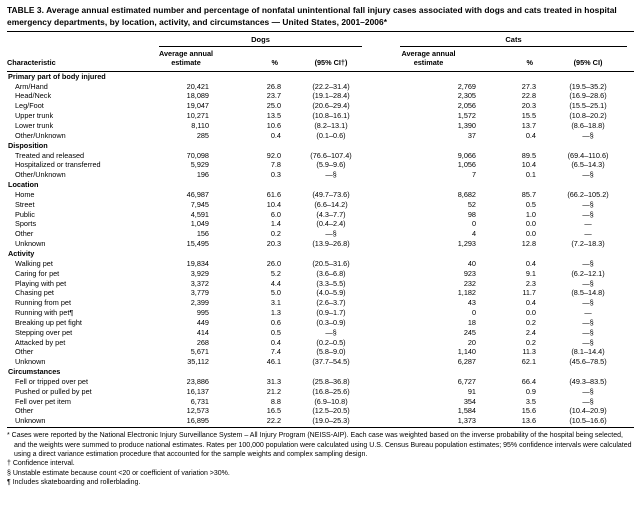 This screenshot has height=519, width=641. I want to click on cell-cats-pct: 22.8, so click(528, 96).